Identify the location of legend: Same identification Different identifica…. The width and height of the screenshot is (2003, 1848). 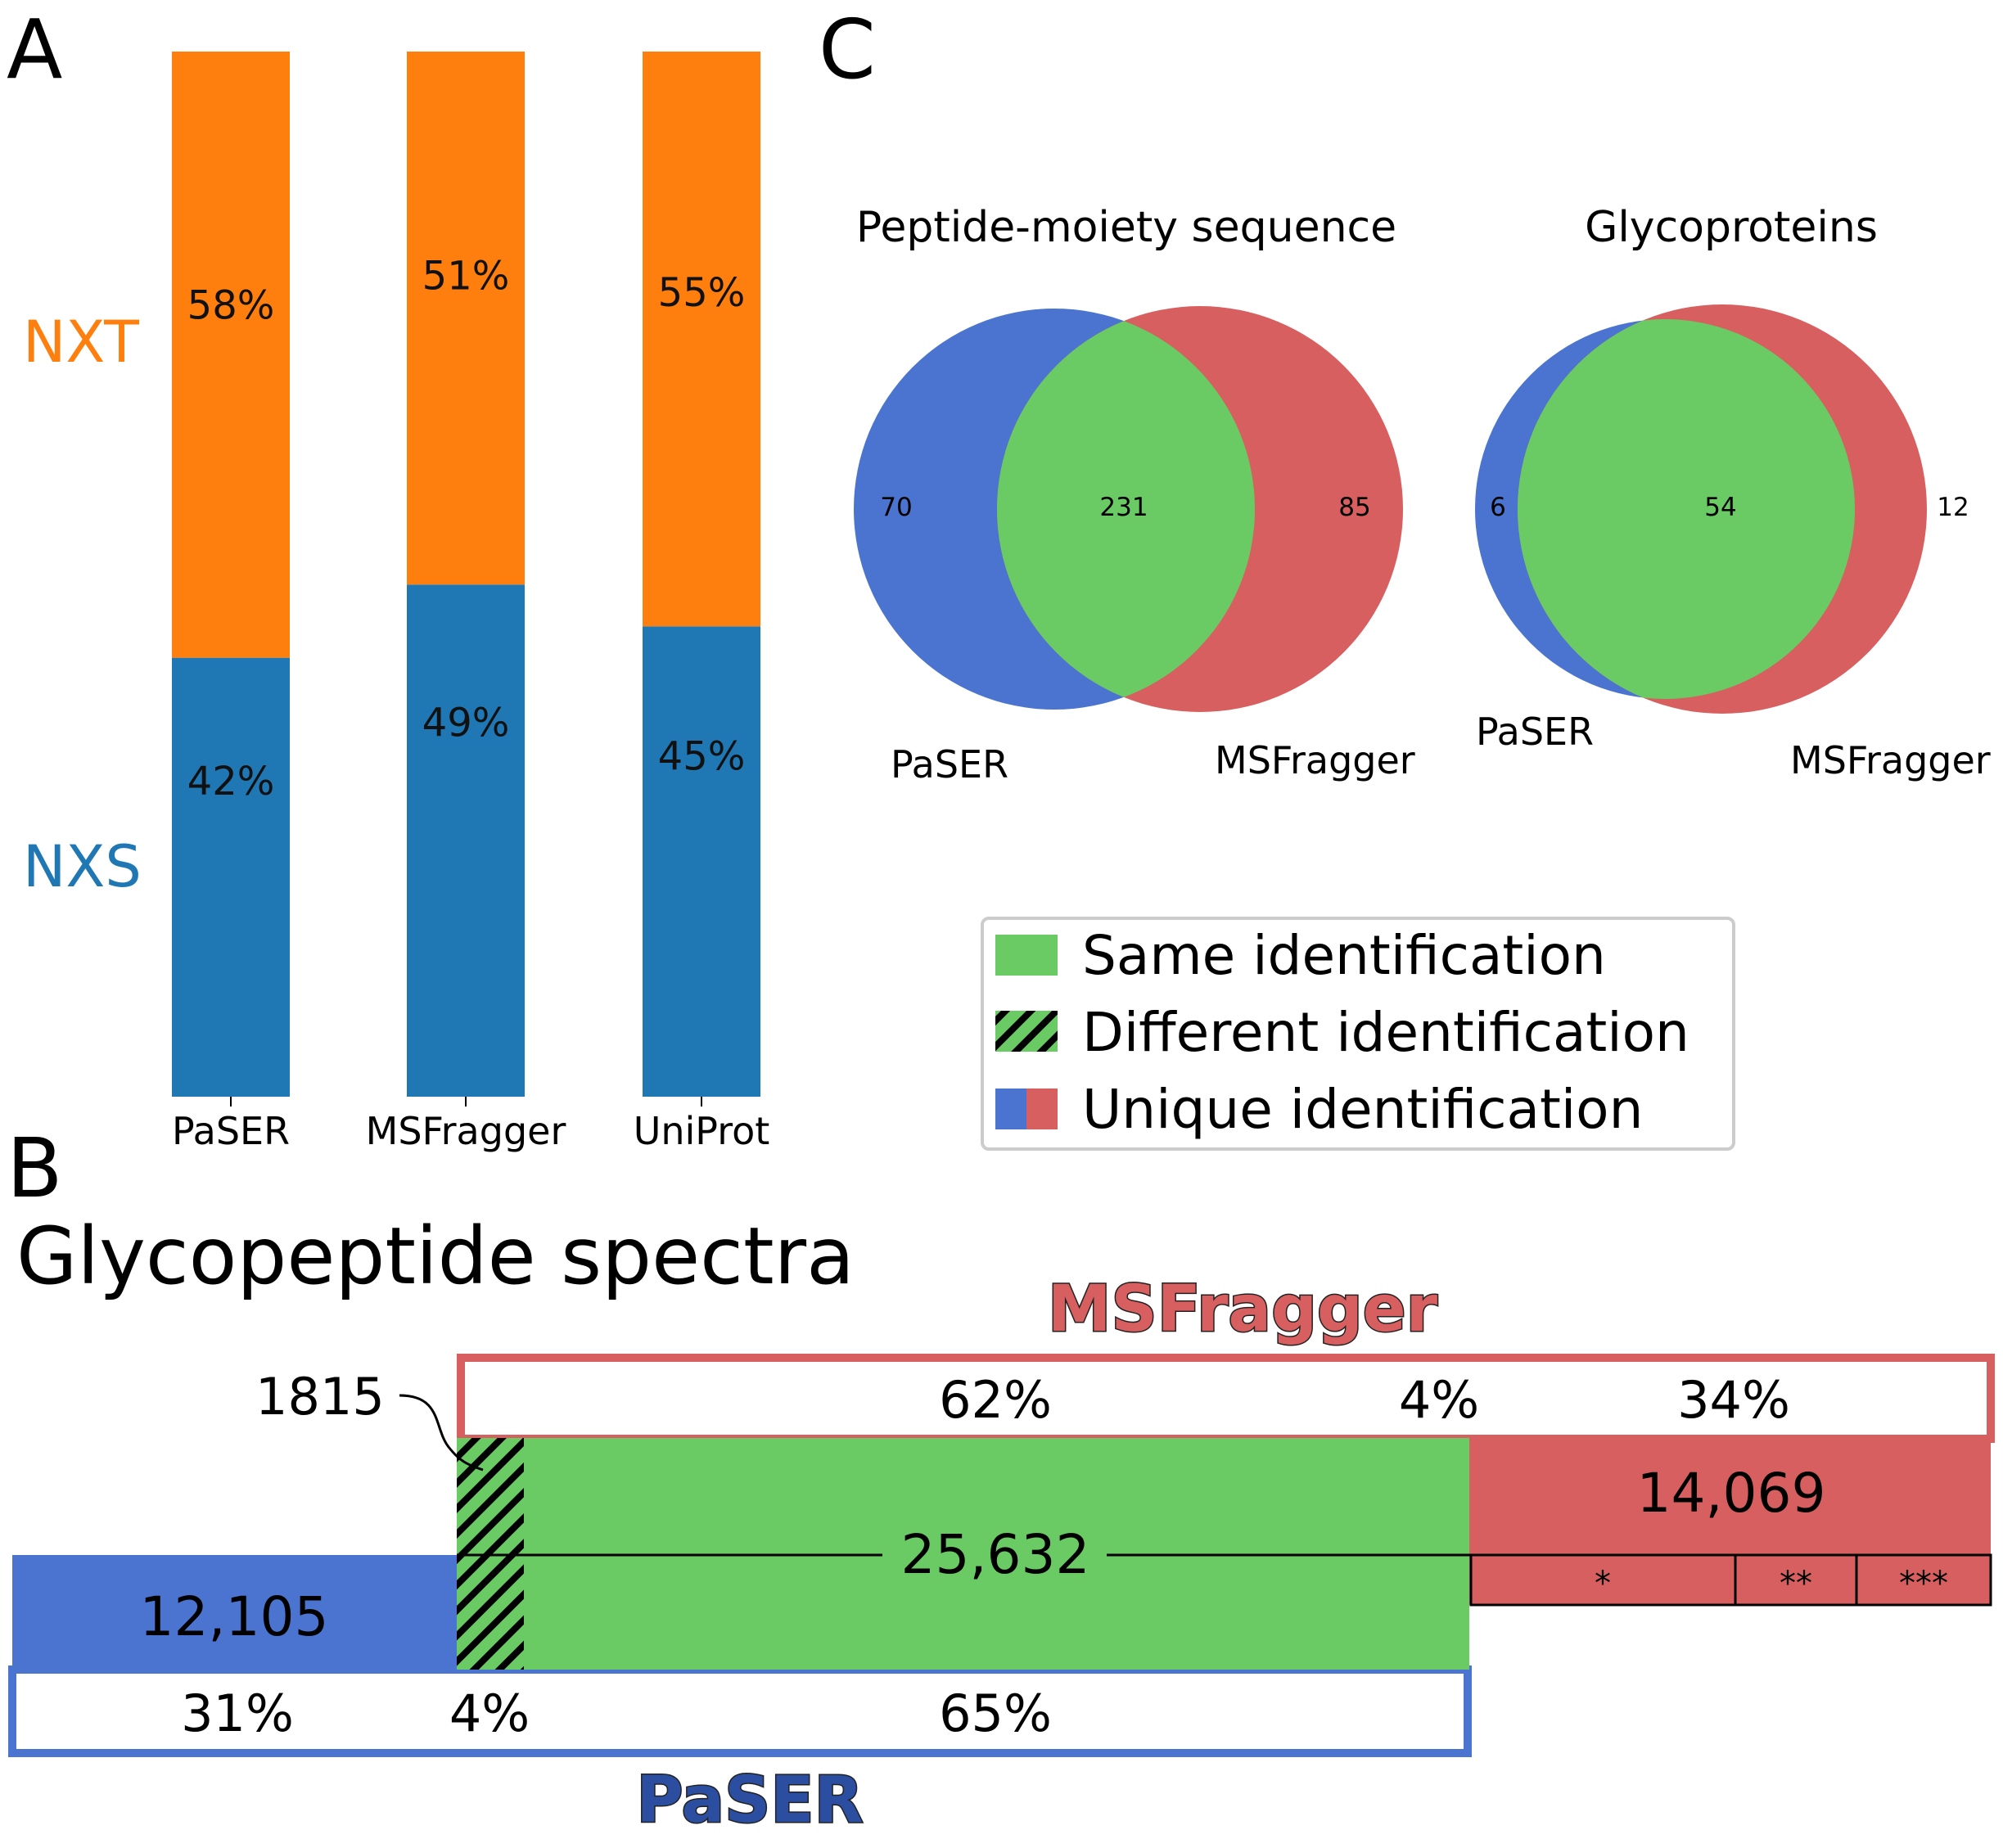
(1358, 1034).